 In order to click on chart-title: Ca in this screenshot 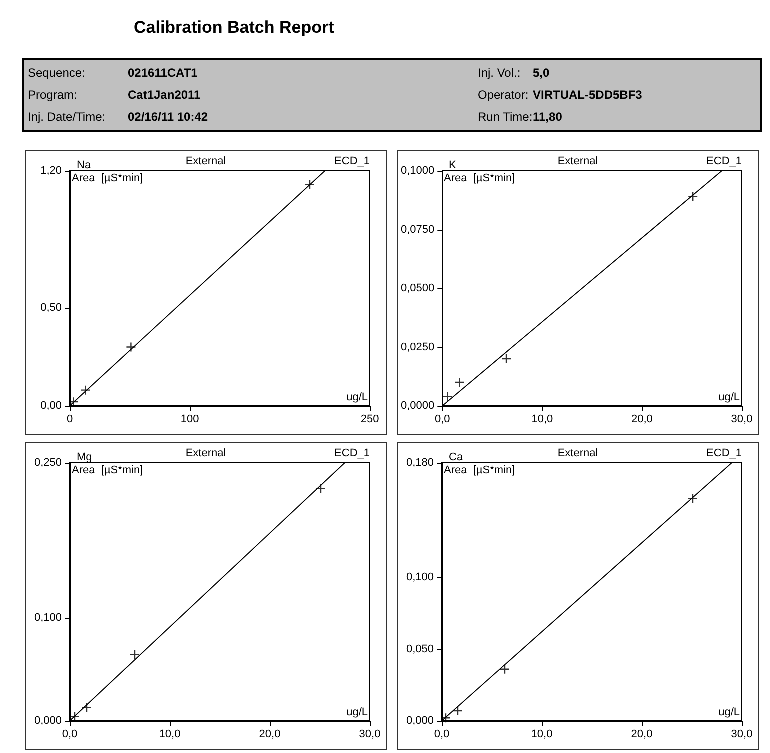, I will do `click(456, 458)`.